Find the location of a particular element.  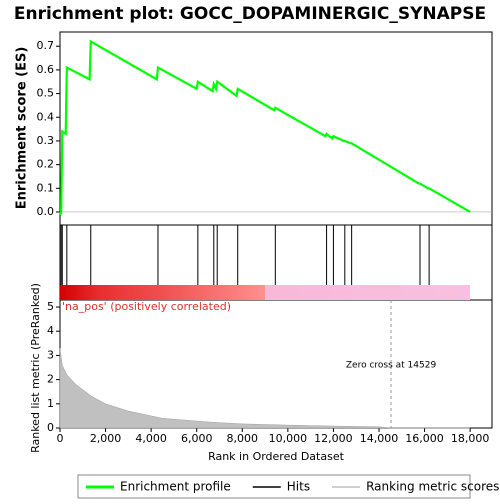

zero-cross-label: Zero cross at 14529 is located at coordinates (391, 366).